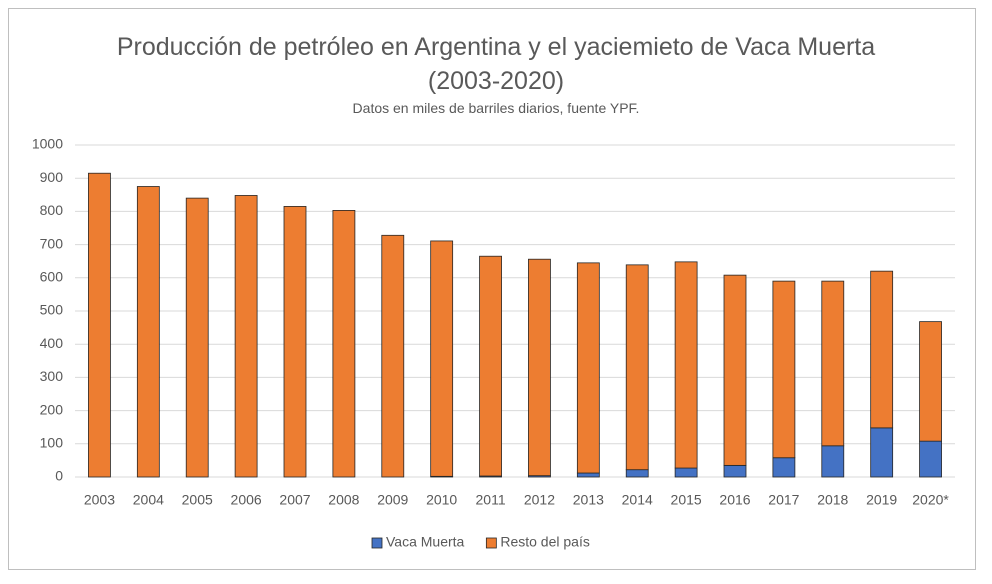  What do you see at coordinates (881, 500) in the screenshot?
I see `x-tick-label: 2019` at bounding box center [881, 500].